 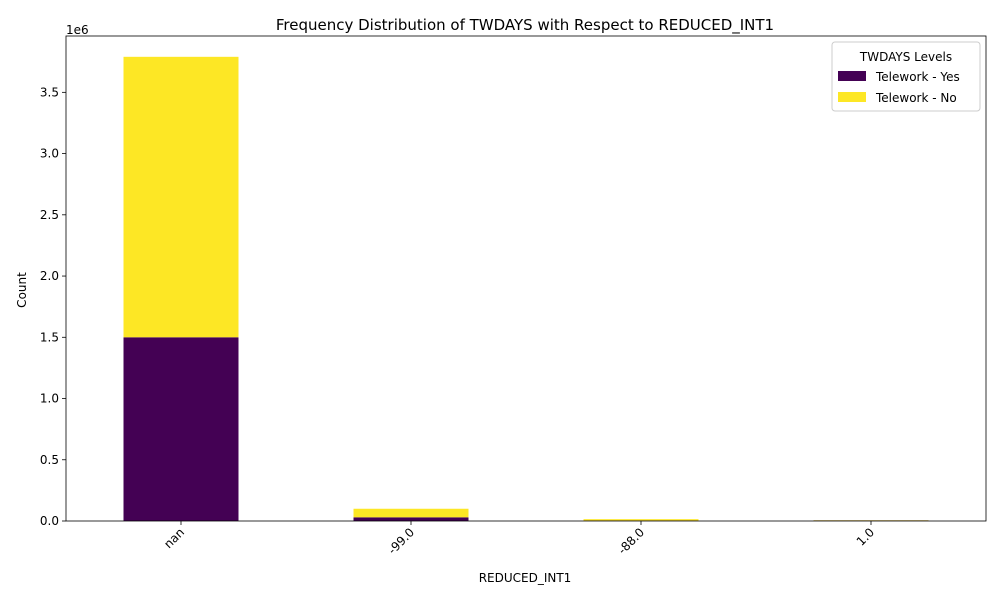 What do you see at coordinates (49, 276) in the screenshot?
I see `y-tick-label: 2.0` at bounding box center [49, 276].